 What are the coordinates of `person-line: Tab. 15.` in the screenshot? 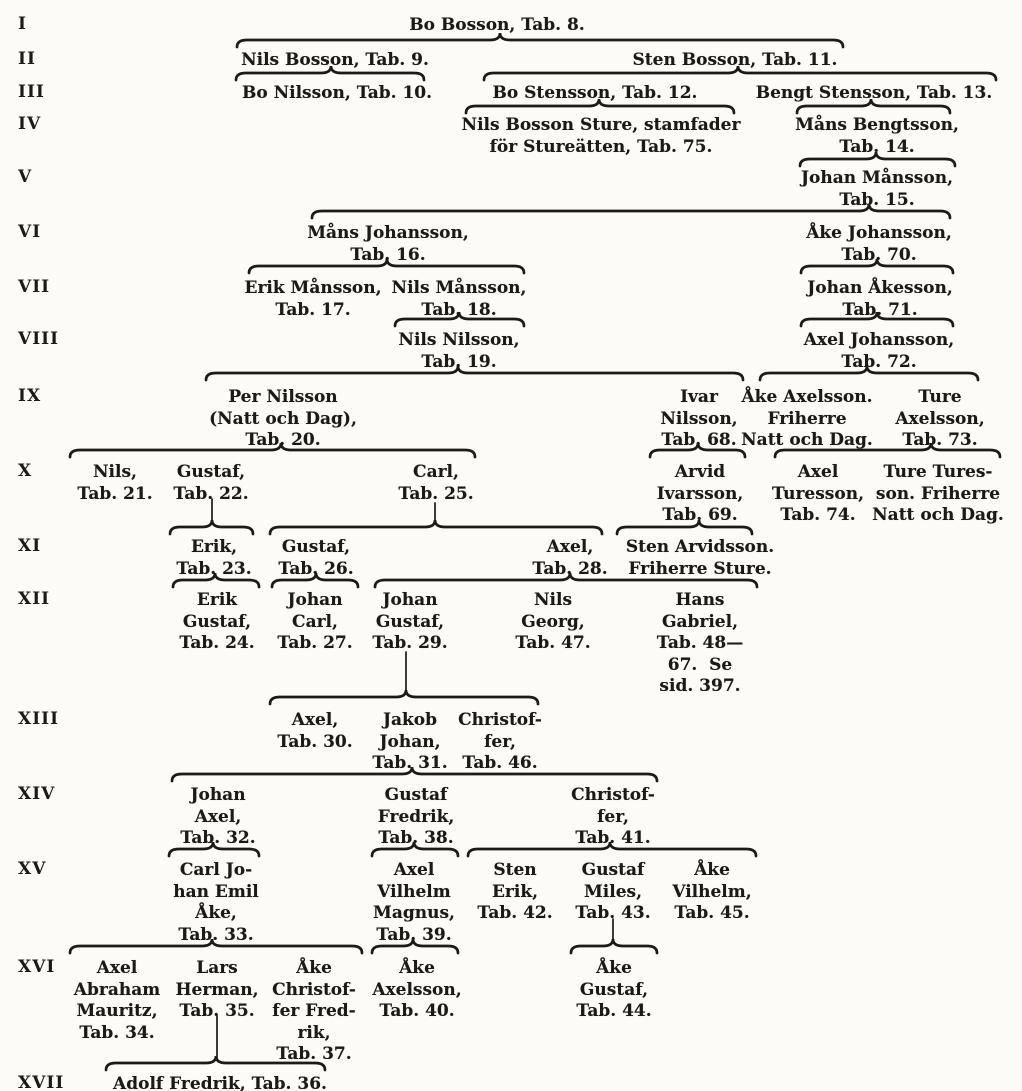 It's located at (877, 199).